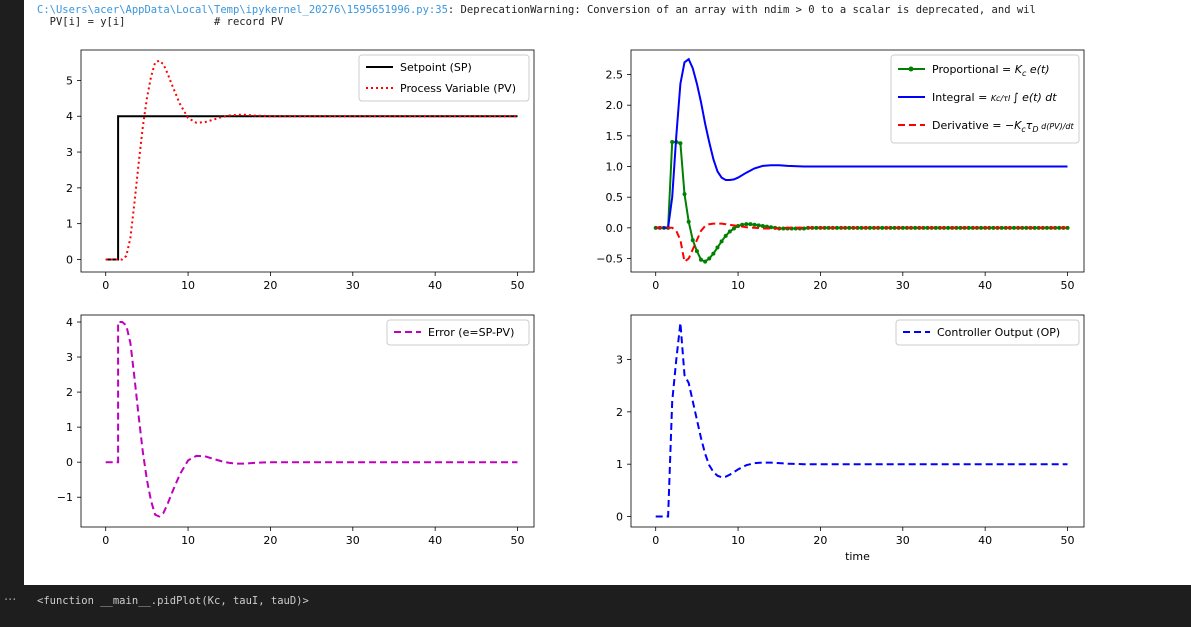 The width and height of the screenshot is (1191, 627). I want to click on legend: Controller Output (OP), so click(987, 332).